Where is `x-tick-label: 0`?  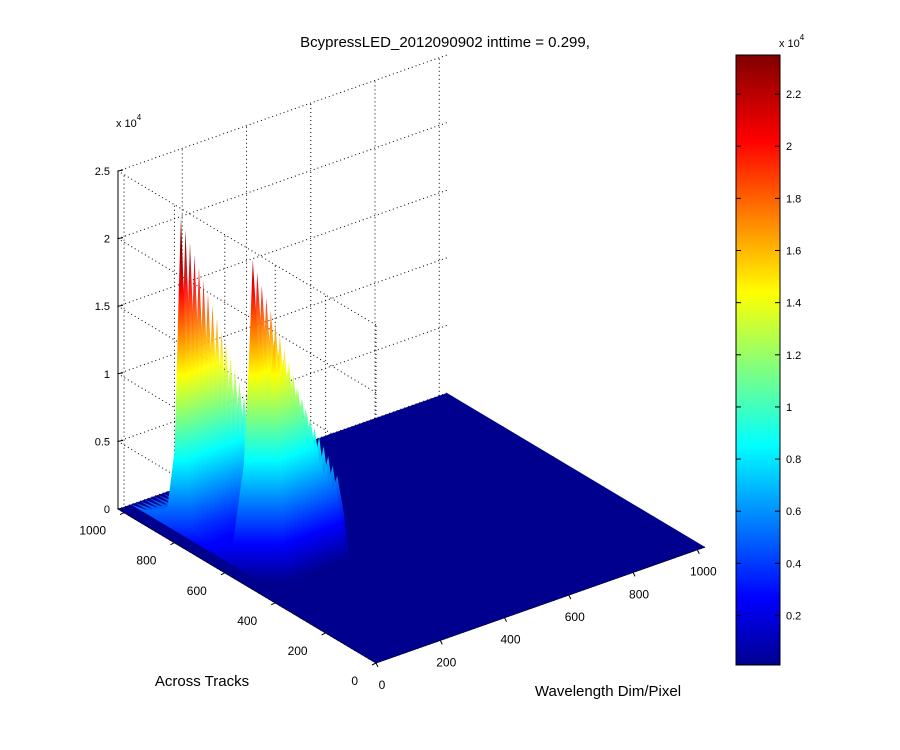 x-tick-label: 0 is located at coordinates (382, 685).